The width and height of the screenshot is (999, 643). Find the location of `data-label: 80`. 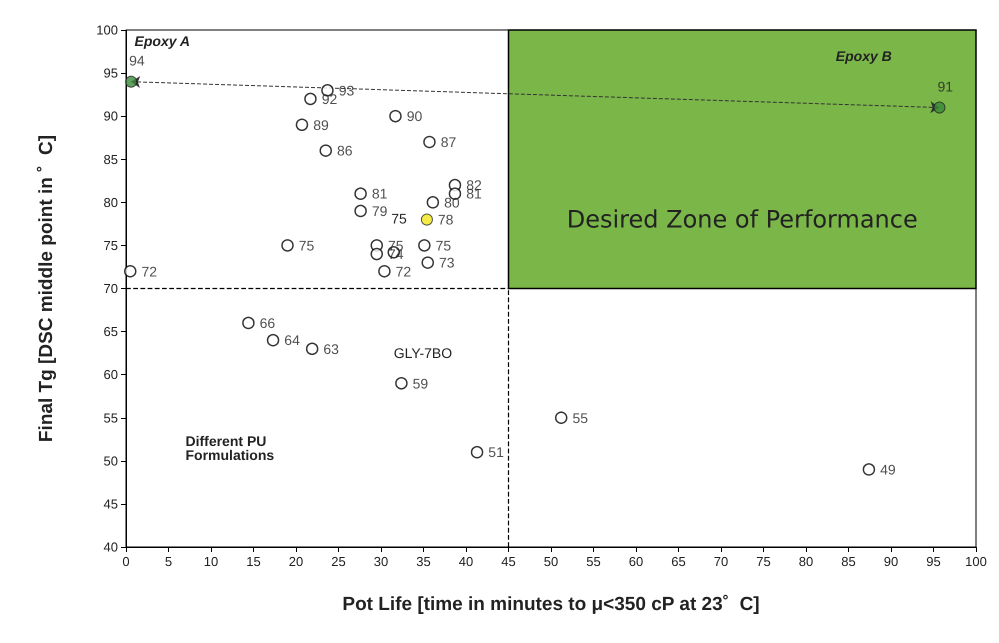

data-label: 80 is located at coordinates (452, 202).